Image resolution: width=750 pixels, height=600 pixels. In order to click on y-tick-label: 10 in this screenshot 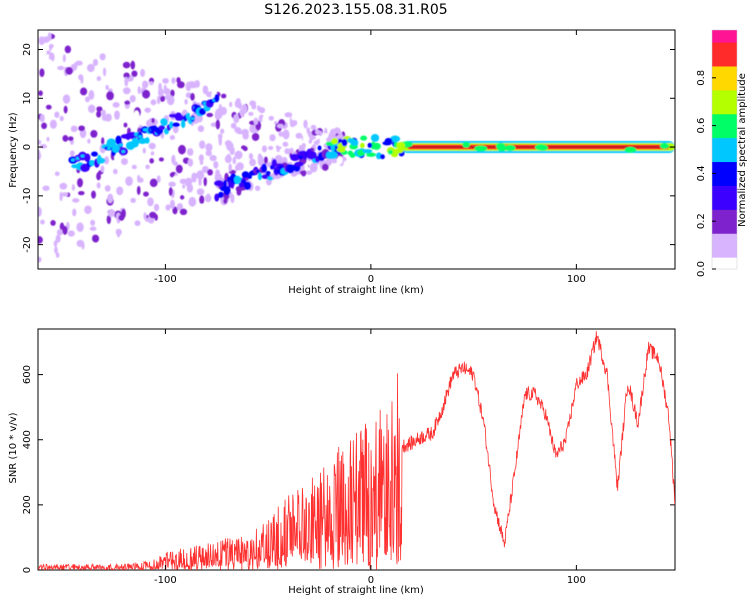, I will do `click(27, 98)`.